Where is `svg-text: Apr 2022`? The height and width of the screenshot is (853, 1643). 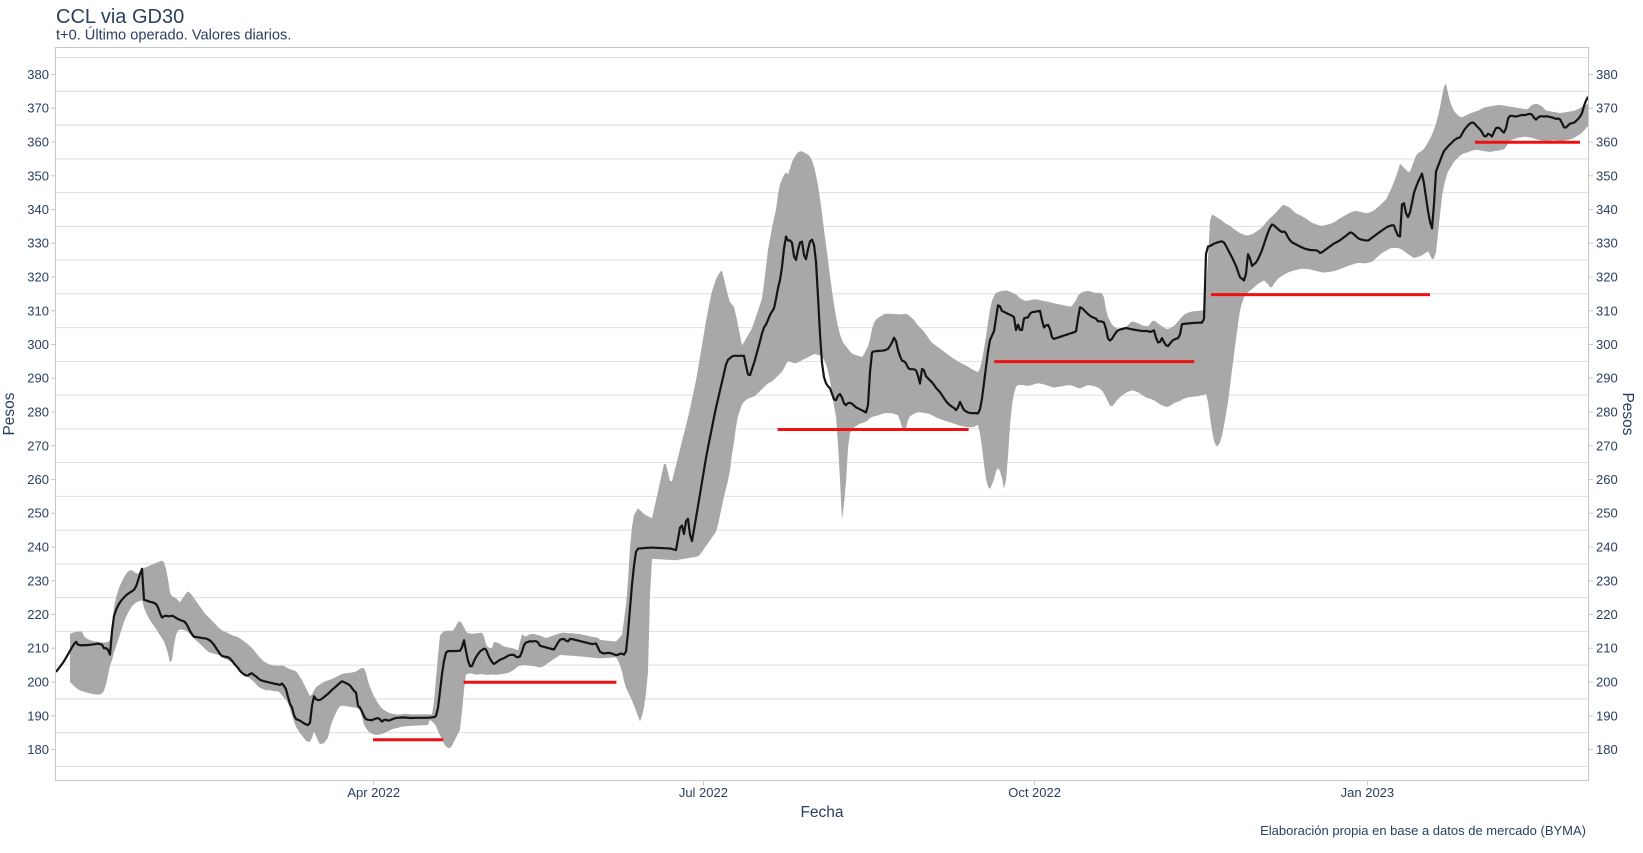 svg-text: Apr 2022 is located at coordinates (373, 792).